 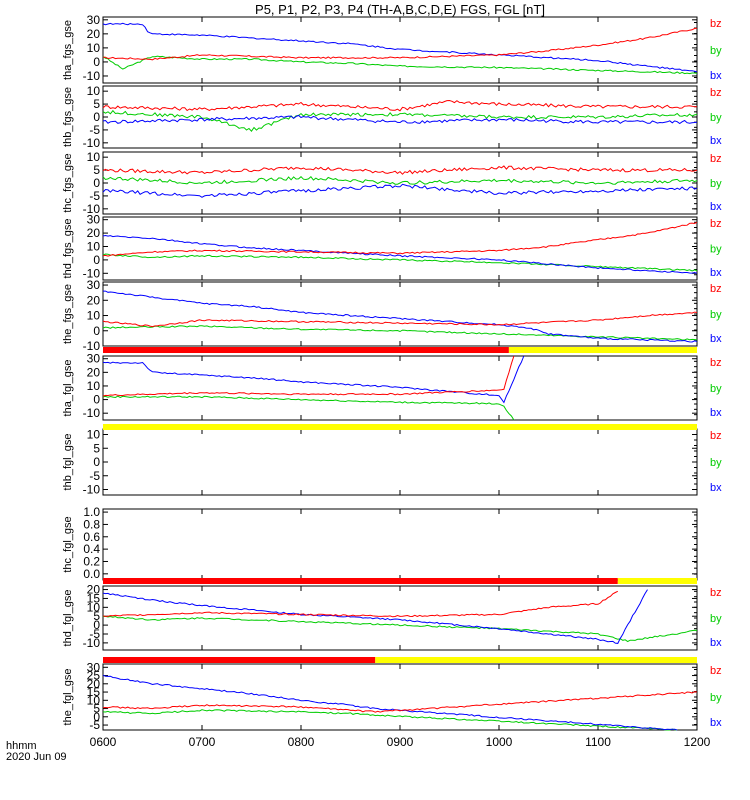 I want to click on x-tick-label: 0900, so click(x=400, y=742).